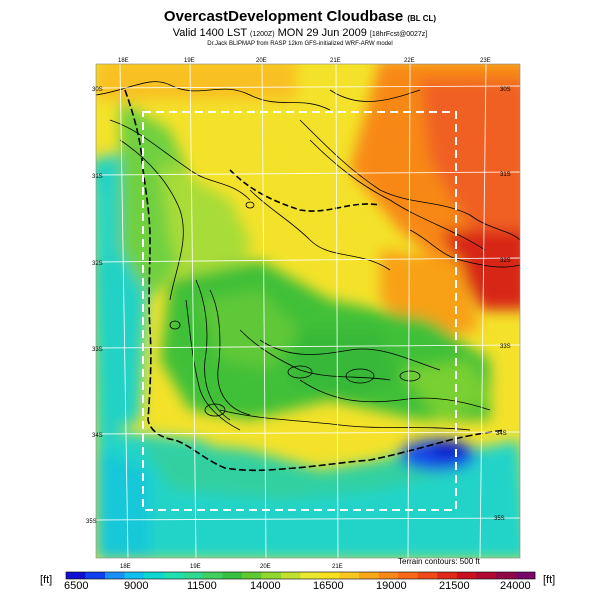 Image resolution: width=600 pixels, height=600 pixels. What do you see at coordinates (123, 61) in the screenshot?
I see `lon-label-top: 18E` at bounding box center [123, 61].